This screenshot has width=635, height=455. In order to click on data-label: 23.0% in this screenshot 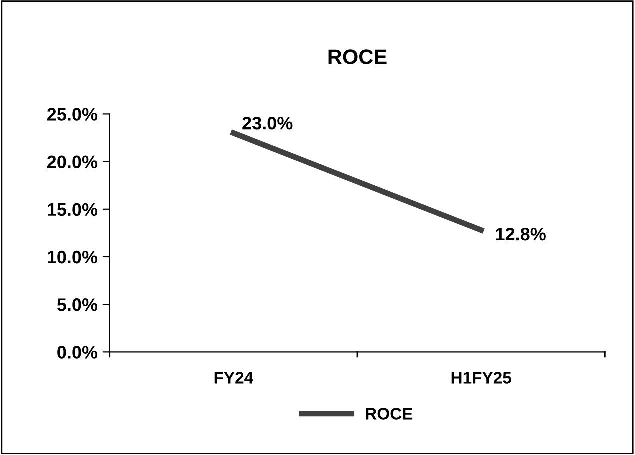, I will do `click(267, 123)`.